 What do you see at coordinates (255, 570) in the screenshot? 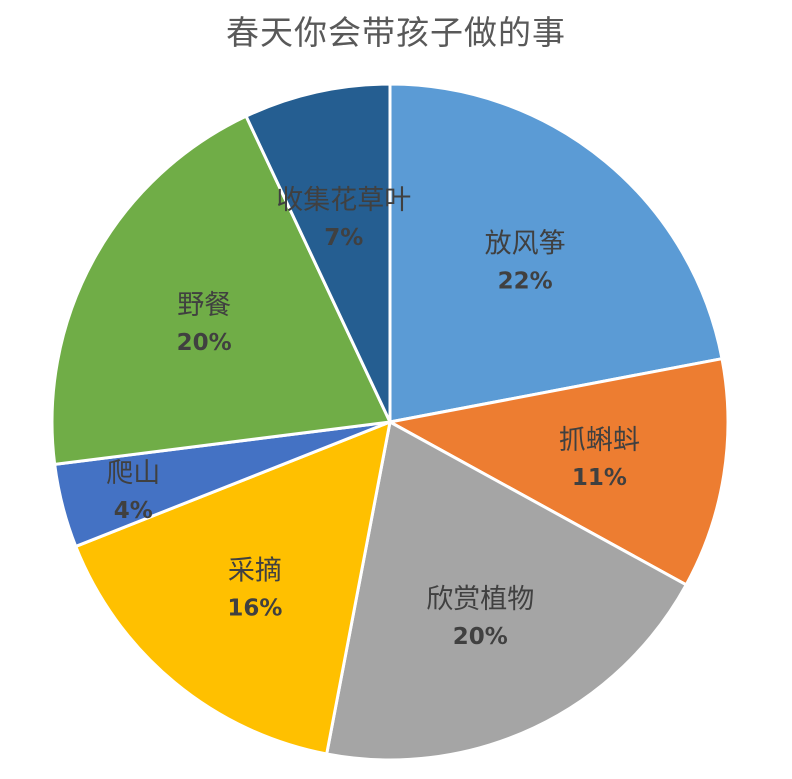
I see `slice-label-3: 采摘` at bounding box center [255, 570].